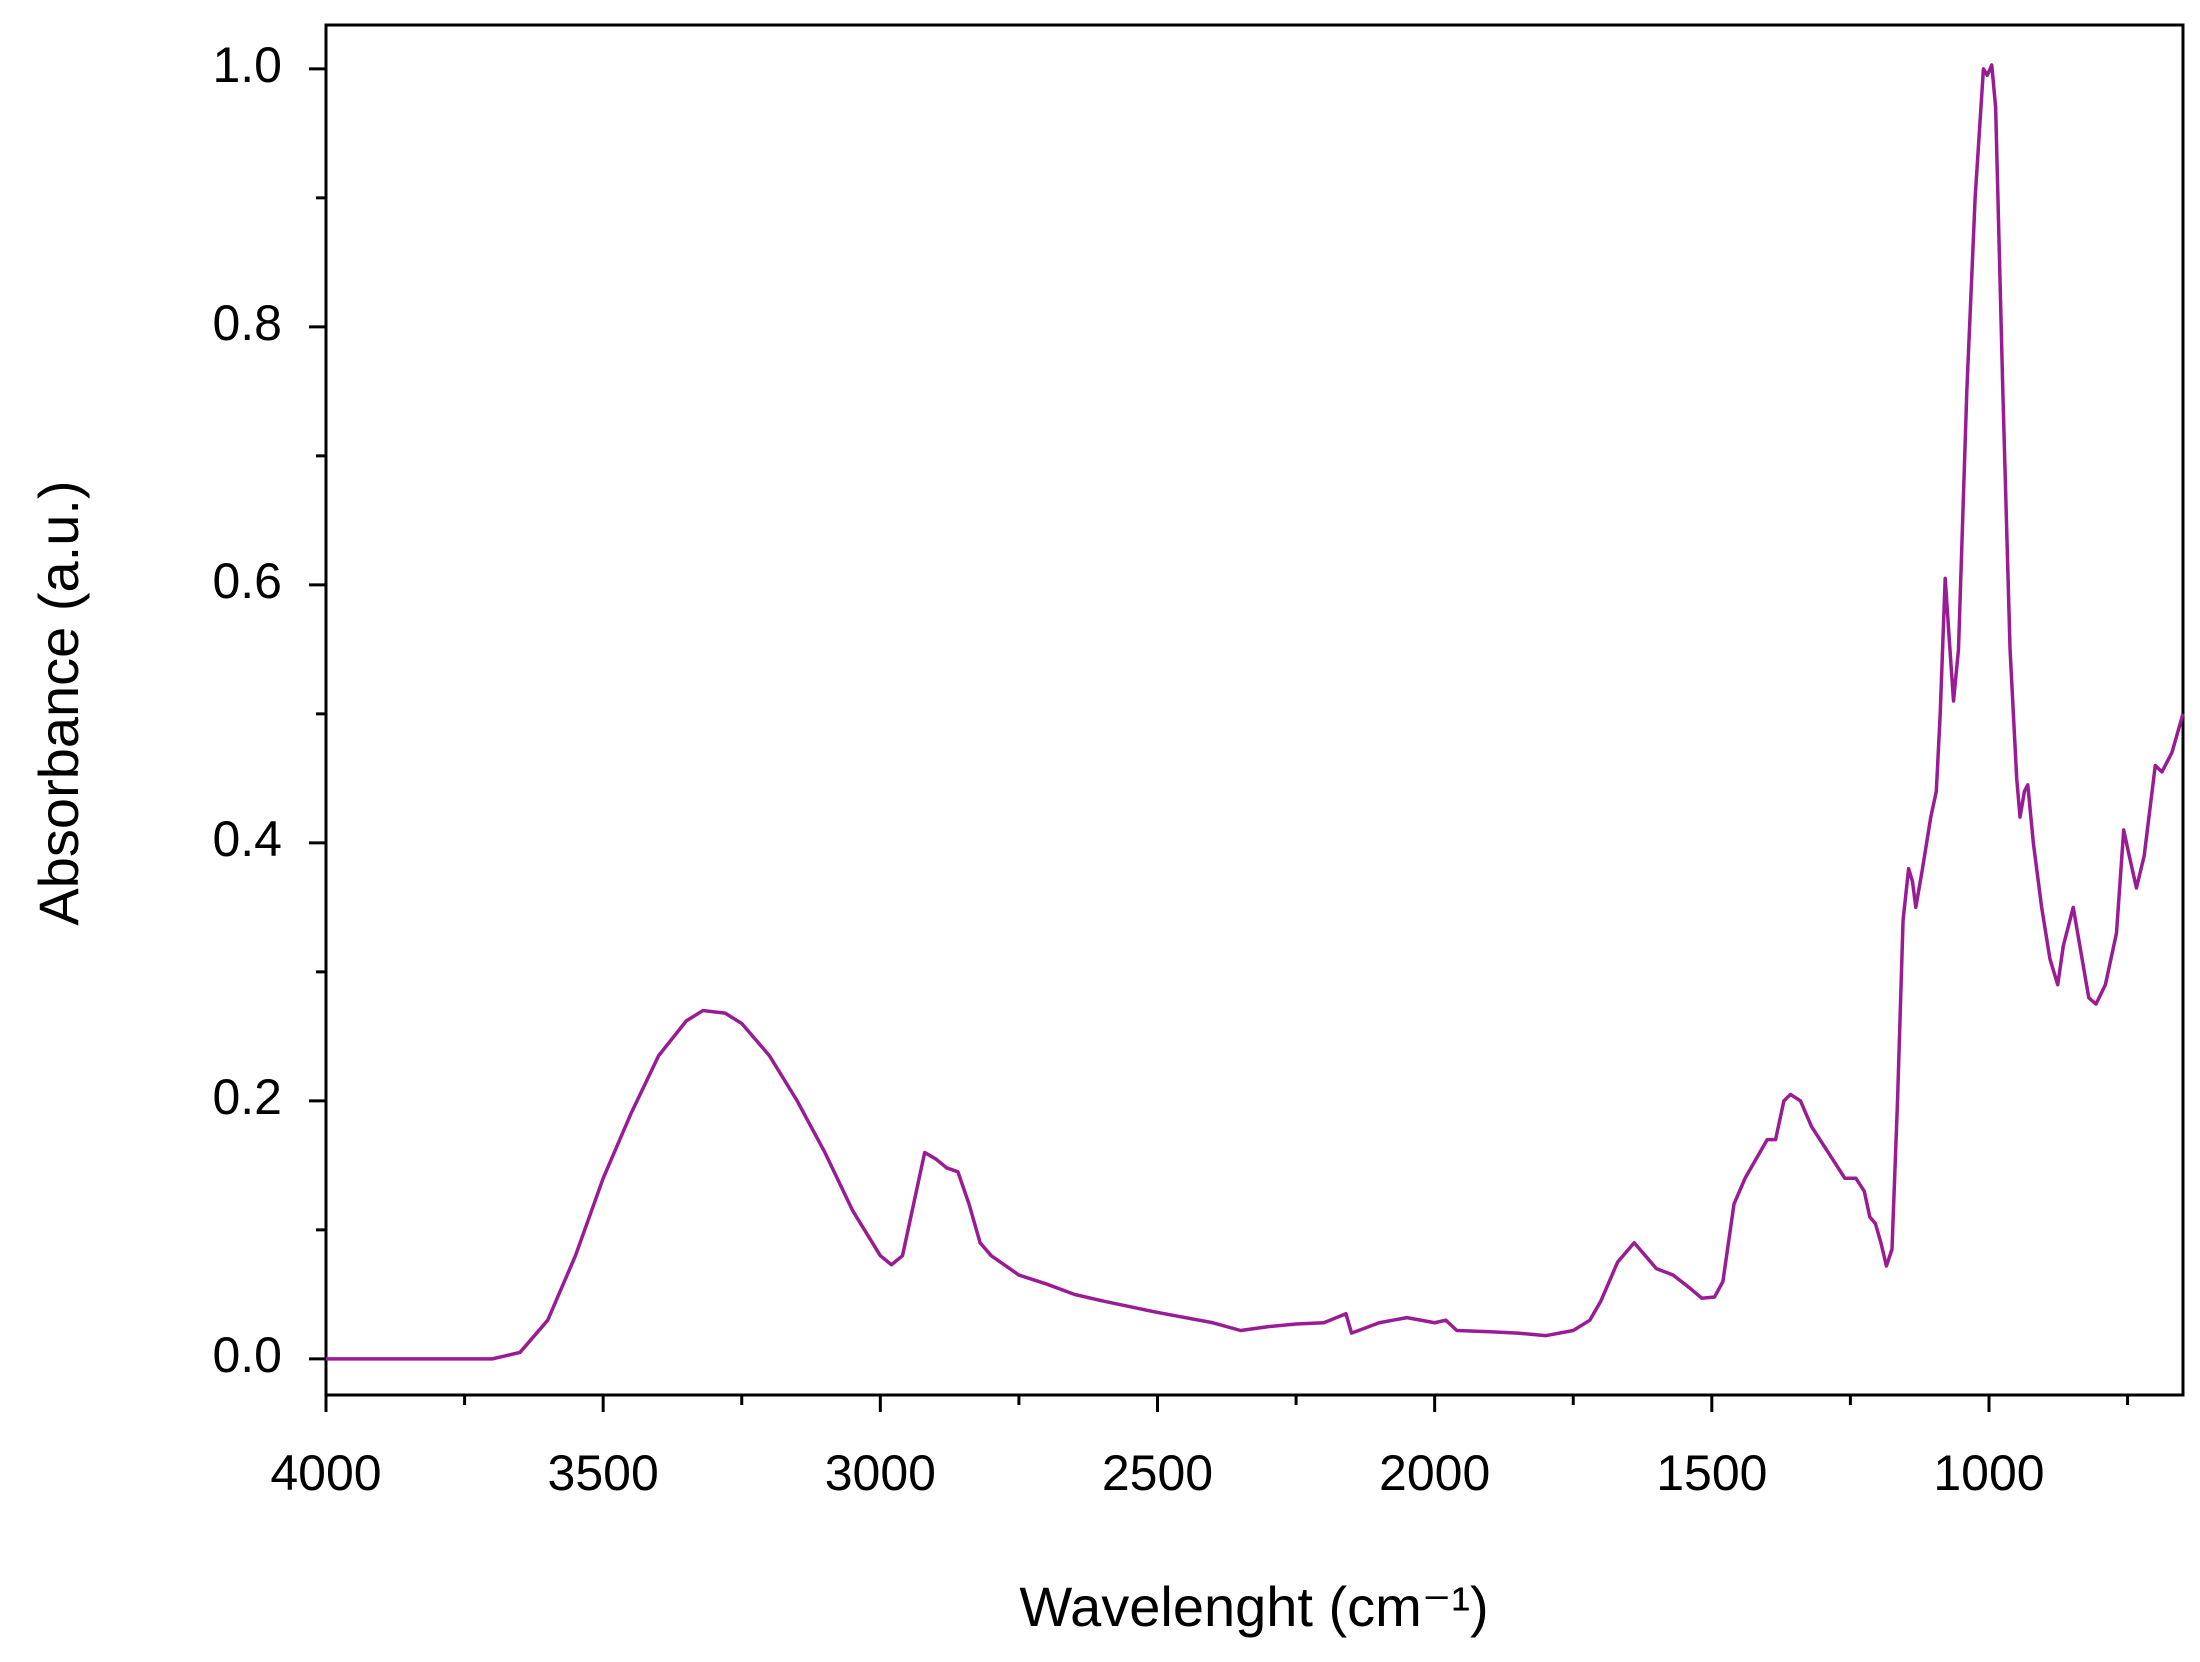  What do you see at coordinates (247, 581) in the screenshot?
I see `y-tick-label: 0.6` at bounding box center [247, 581].